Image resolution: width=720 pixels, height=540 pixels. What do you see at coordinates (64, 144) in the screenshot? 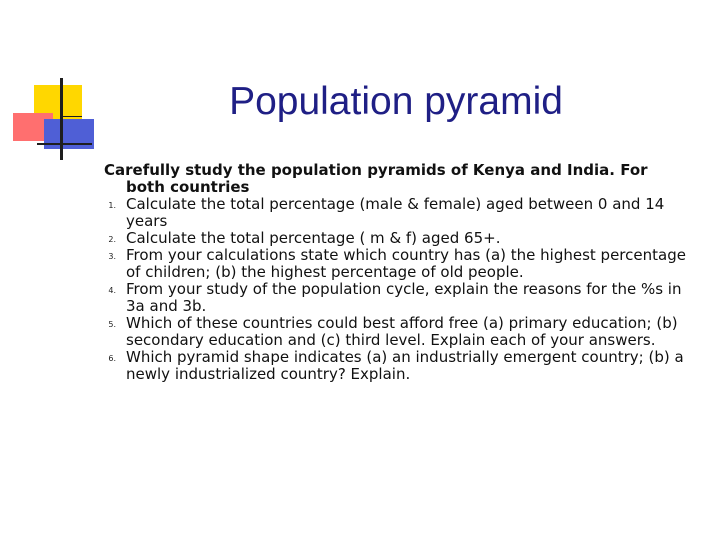
I see `decor-horizontal-line` at bounding box center [64, 144].